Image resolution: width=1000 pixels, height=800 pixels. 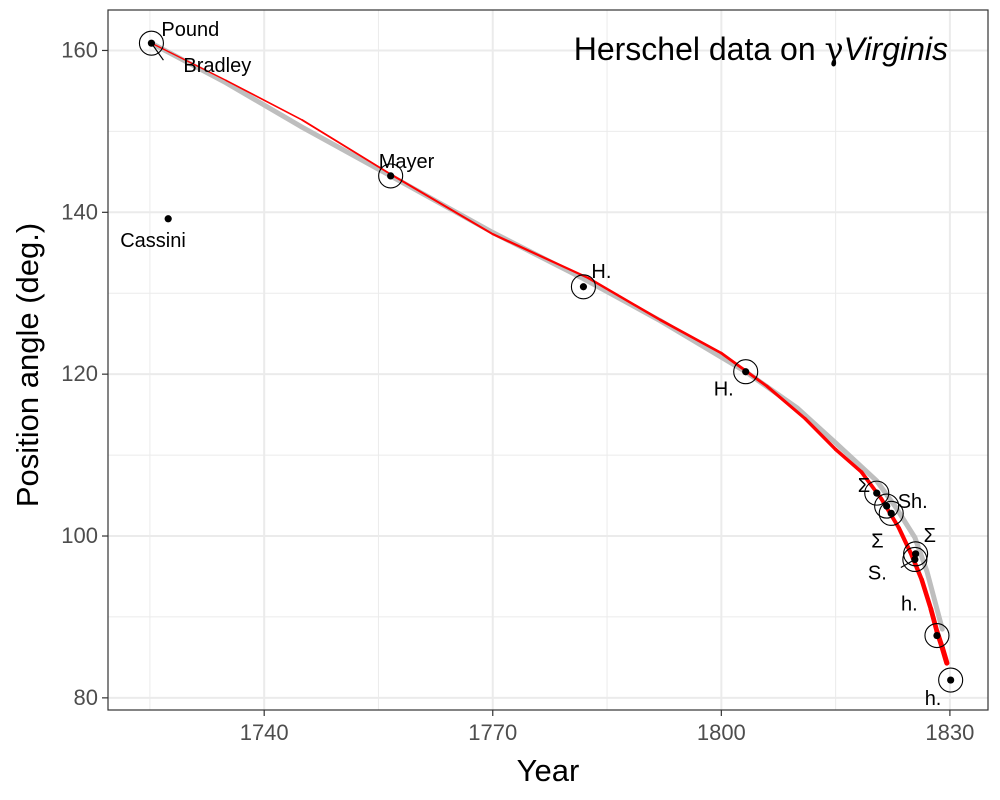 I want to click on observation-label: S., so click(x=877, y=574).